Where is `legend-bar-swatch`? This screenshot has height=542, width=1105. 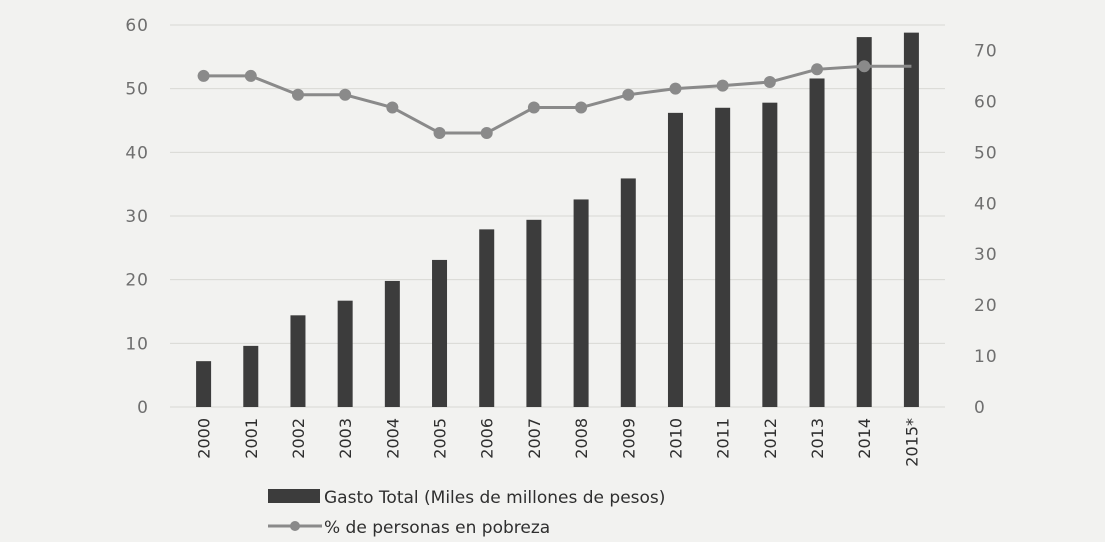
legend-bar-swatch is located at coordinates (294, 496).